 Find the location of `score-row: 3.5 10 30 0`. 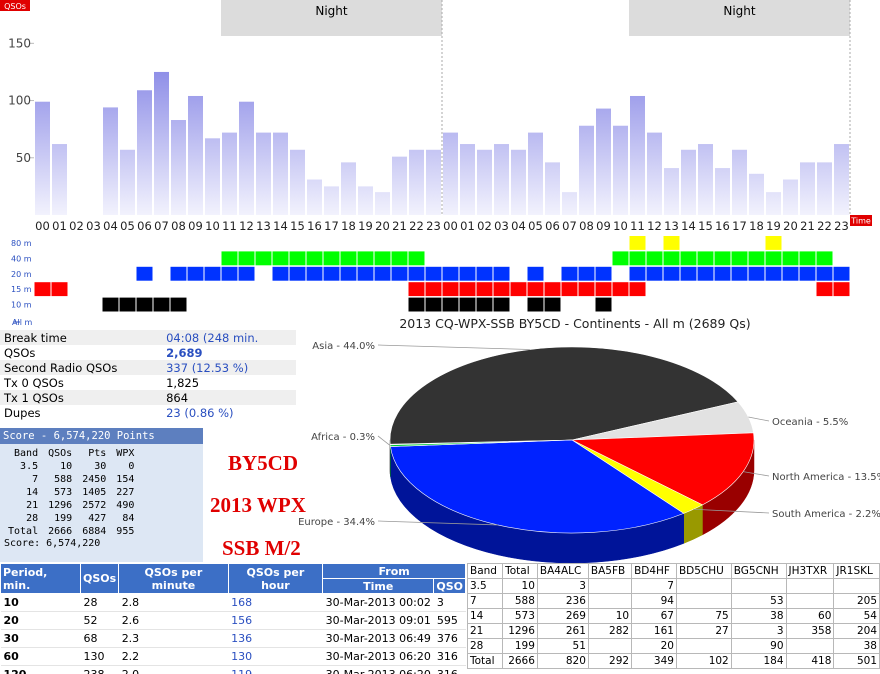

score-row: 3.5 10 30 0 is located at coordinates (69, 466).